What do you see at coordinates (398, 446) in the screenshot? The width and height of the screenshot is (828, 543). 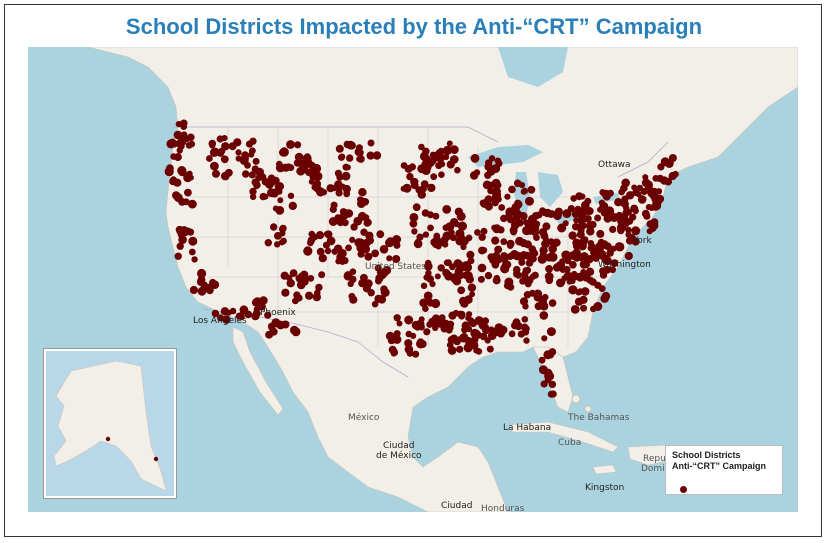 I see `label-ciudad-mexico-1: Ciudad` at bounding box center [398, 446].